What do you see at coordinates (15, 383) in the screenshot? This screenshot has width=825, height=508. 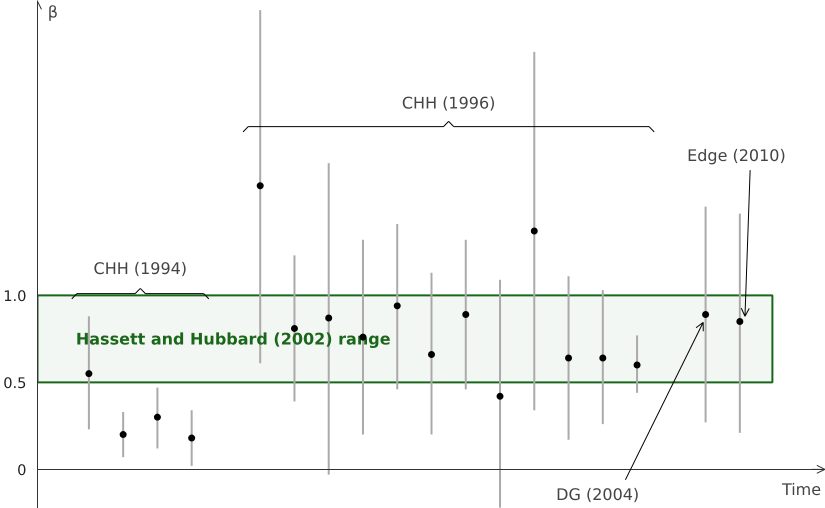 I see `y-tick-label: 0.5` at bounding box center [15, 383].